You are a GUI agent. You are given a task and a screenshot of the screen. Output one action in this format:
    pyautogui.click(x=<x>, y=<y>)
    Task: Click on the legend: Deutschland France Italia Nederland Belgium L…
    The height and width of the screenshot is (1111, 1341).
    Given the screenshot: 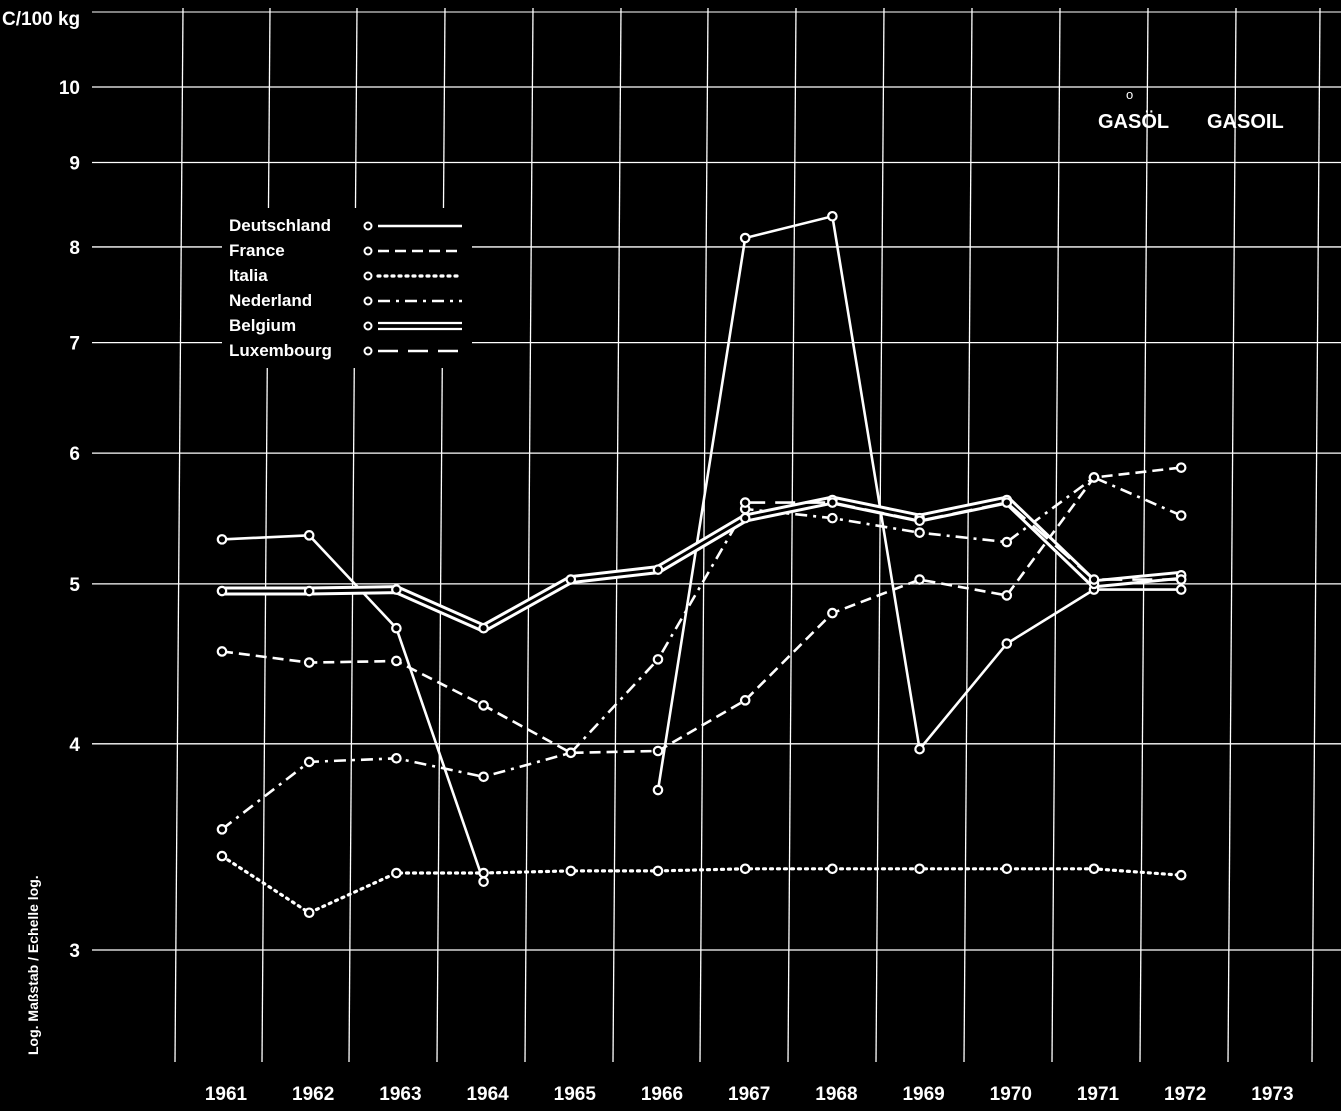 What is the action you would take?
    pyautogui.click(x=347, y=288)
    